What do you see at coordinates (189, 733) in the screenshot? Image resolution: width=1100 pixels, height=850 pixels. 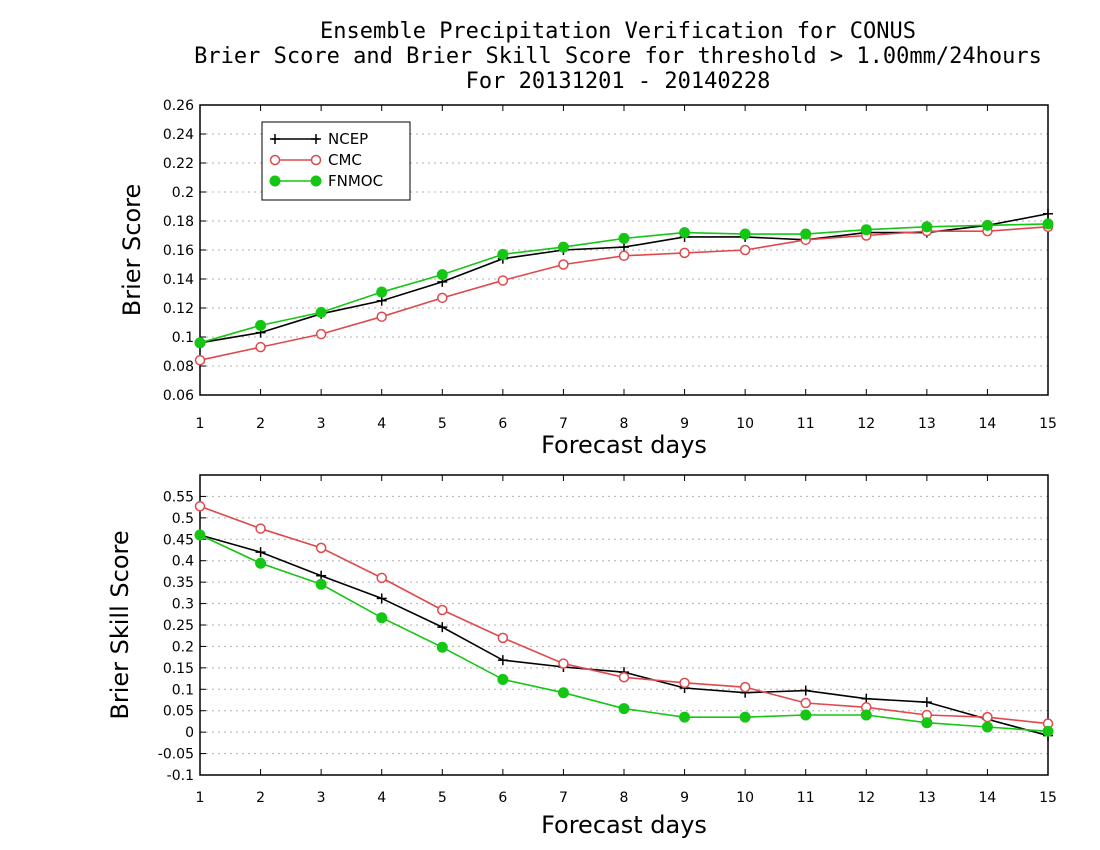 I see `y-tick-label: 0` at bounding box center [189, 733].